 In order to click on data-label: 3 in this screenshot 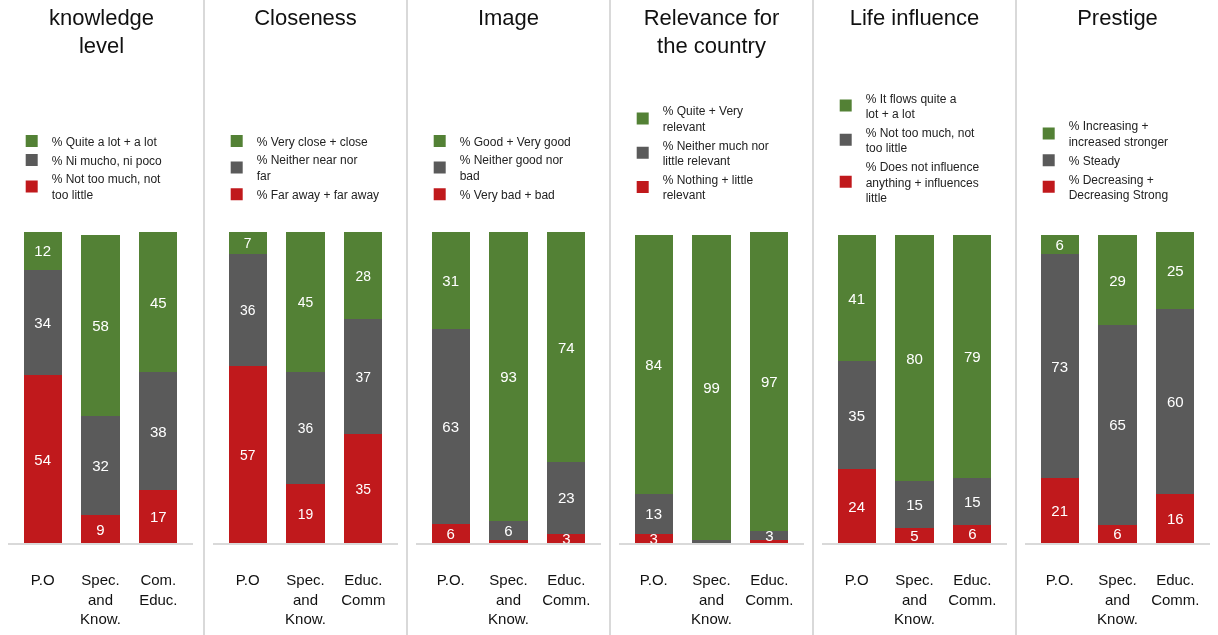, I will do `click(769, 535)`.